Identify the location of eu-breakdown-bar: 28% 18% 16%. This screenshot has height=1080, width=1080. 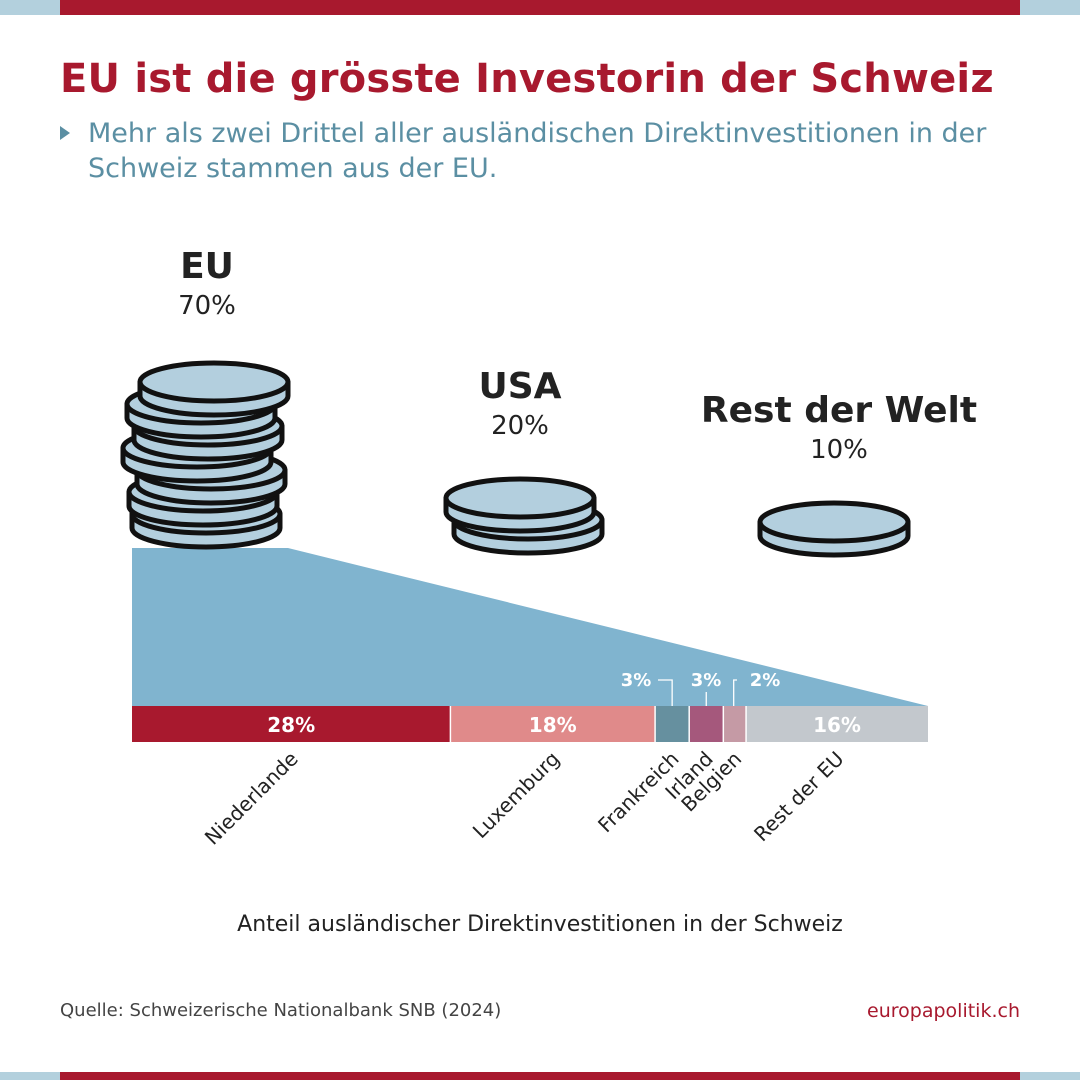
(530, 724).